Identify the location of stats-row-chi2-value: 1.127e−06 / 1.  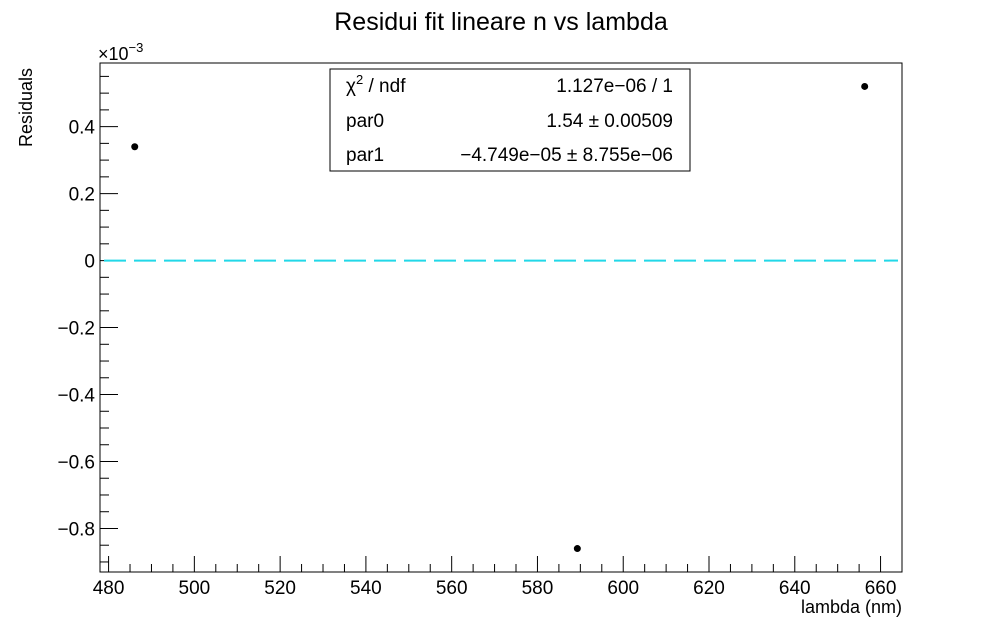
(614, 86).